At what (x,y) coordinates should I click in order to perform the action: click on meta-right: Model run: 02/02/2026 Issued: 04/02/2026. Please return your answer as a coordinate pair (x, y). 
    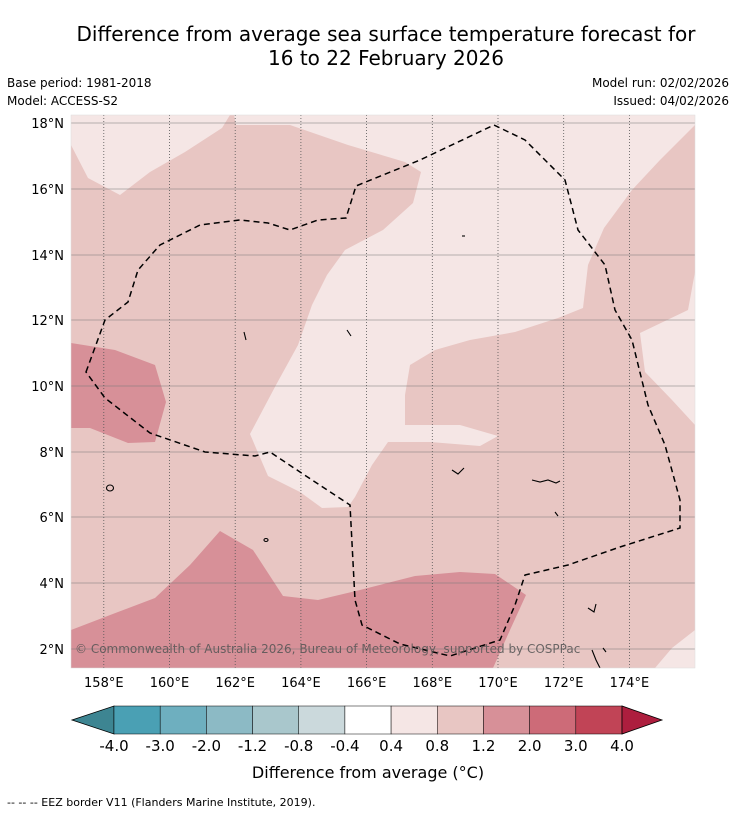
    Looking at the image, I should click on (660, 92).